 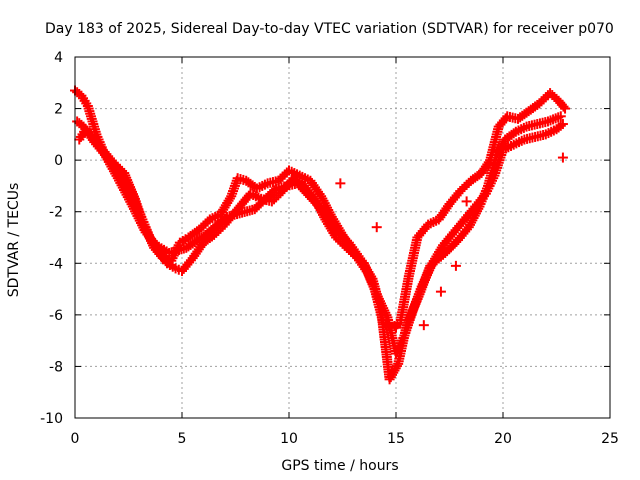 What do you see at coordinates (58, 110) in the screenshot?
I see `y-tick-label: 2` at bounding box center [58, 110].